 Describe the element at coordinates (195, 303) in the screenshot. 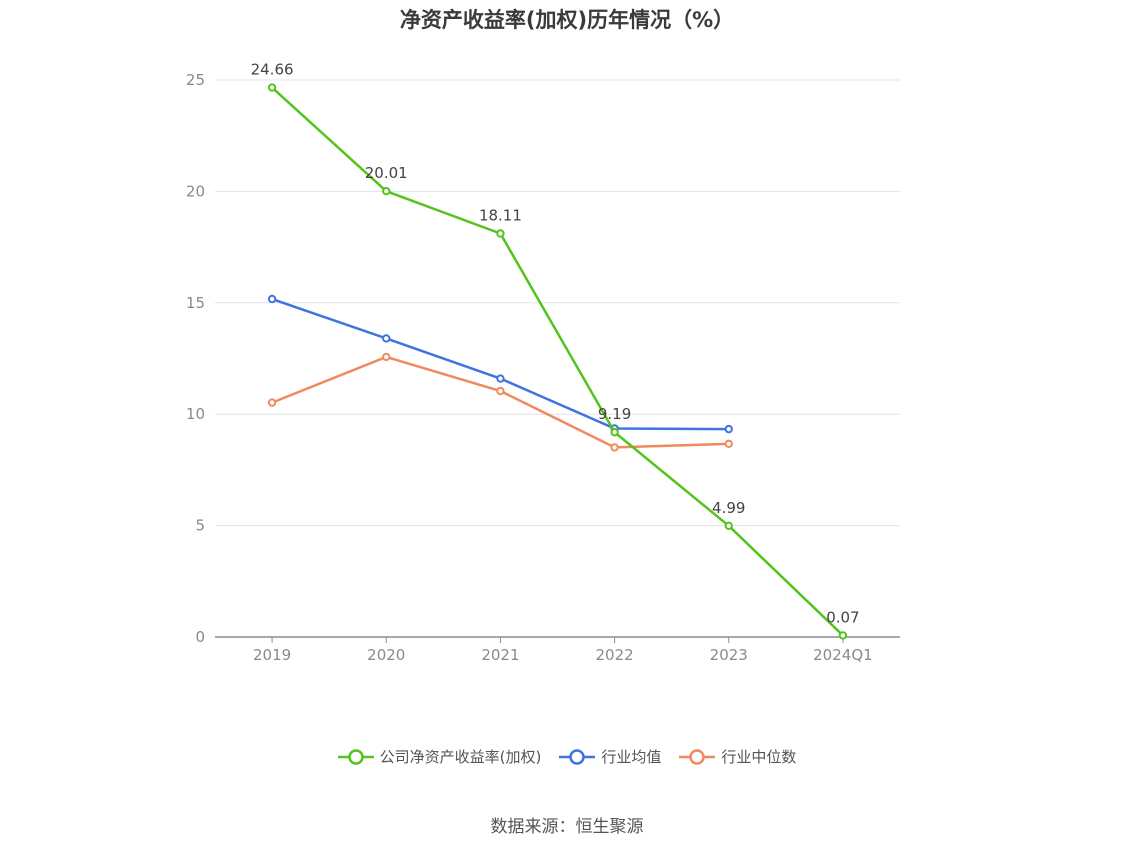

I see `y-tick-label: 15` at that location.